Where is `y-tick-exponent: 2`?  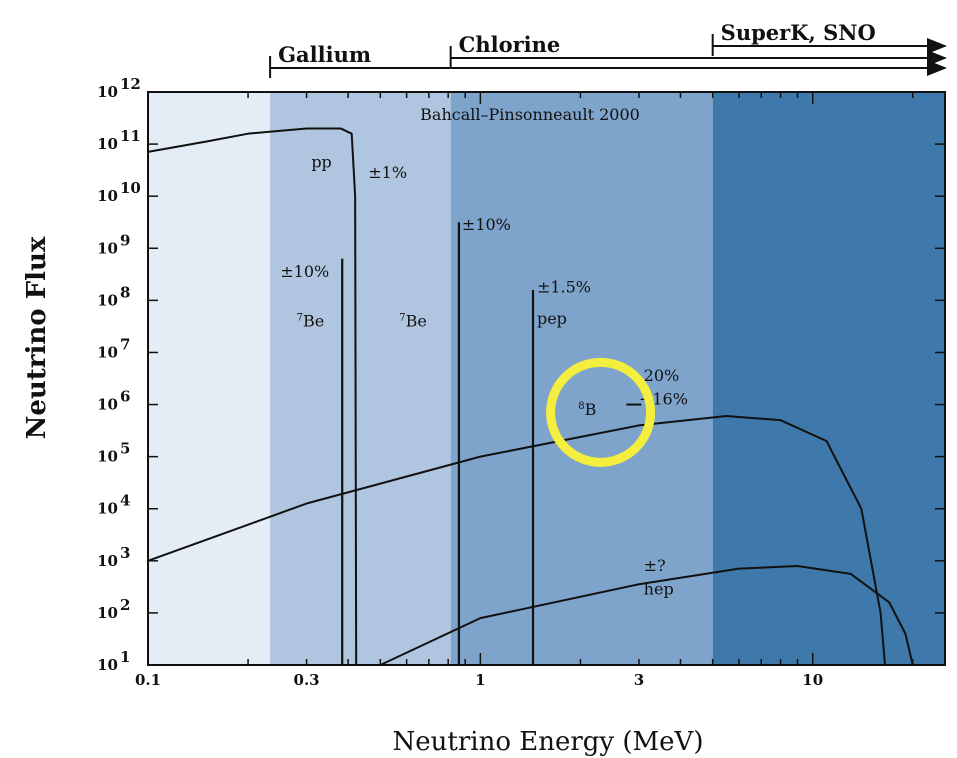 y-tick-exponent: 2 is located at coordinates (125, 605).